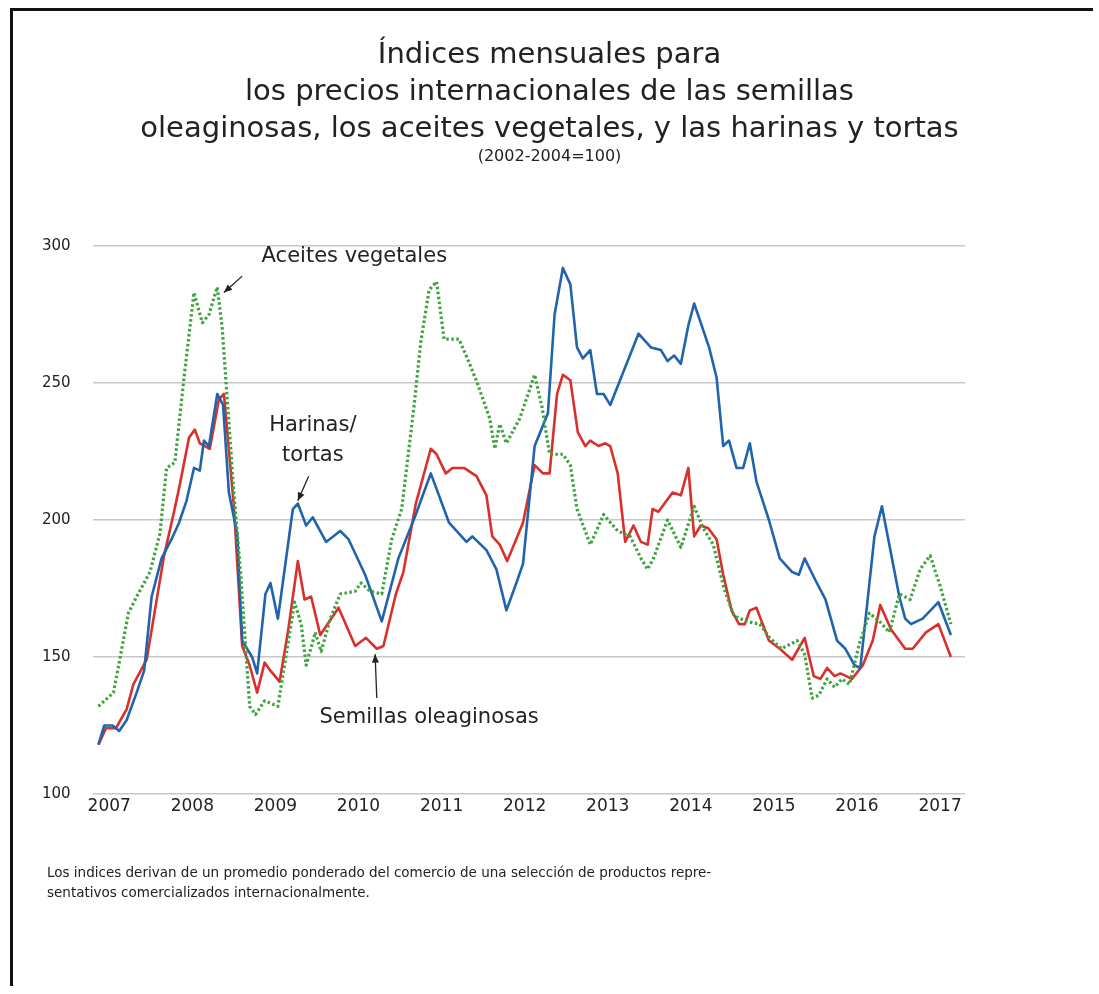 This screenshot has height=994, width=1099. What do you see at coordinates (56, 244) in the screenshot?
I see `y-tick-label: 300` at bounding box center [56, 244].